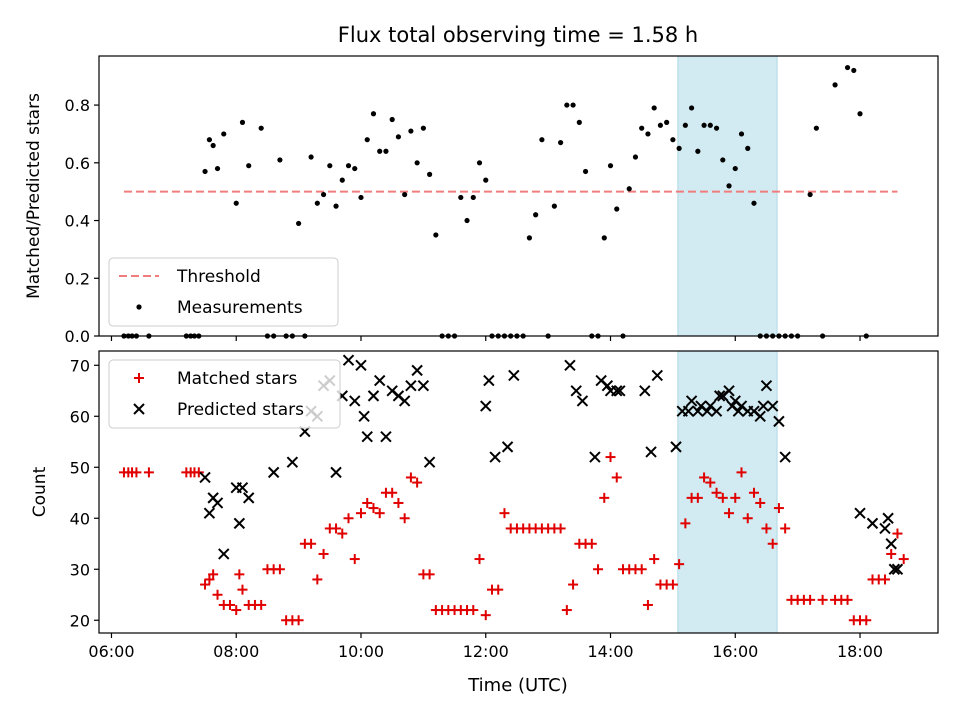 The image size is (960, 720). What do you see at coordinates (77, 105) in the screenshot?
I see `y-tick-label: 0.8` at bounding box center [77, 105].